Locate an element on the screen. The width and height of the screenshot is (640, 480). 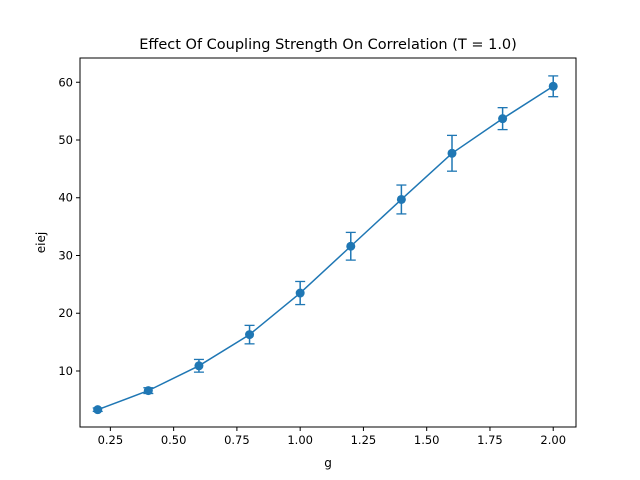
y-axis-label: eiej is located at coordinates (41, 242).